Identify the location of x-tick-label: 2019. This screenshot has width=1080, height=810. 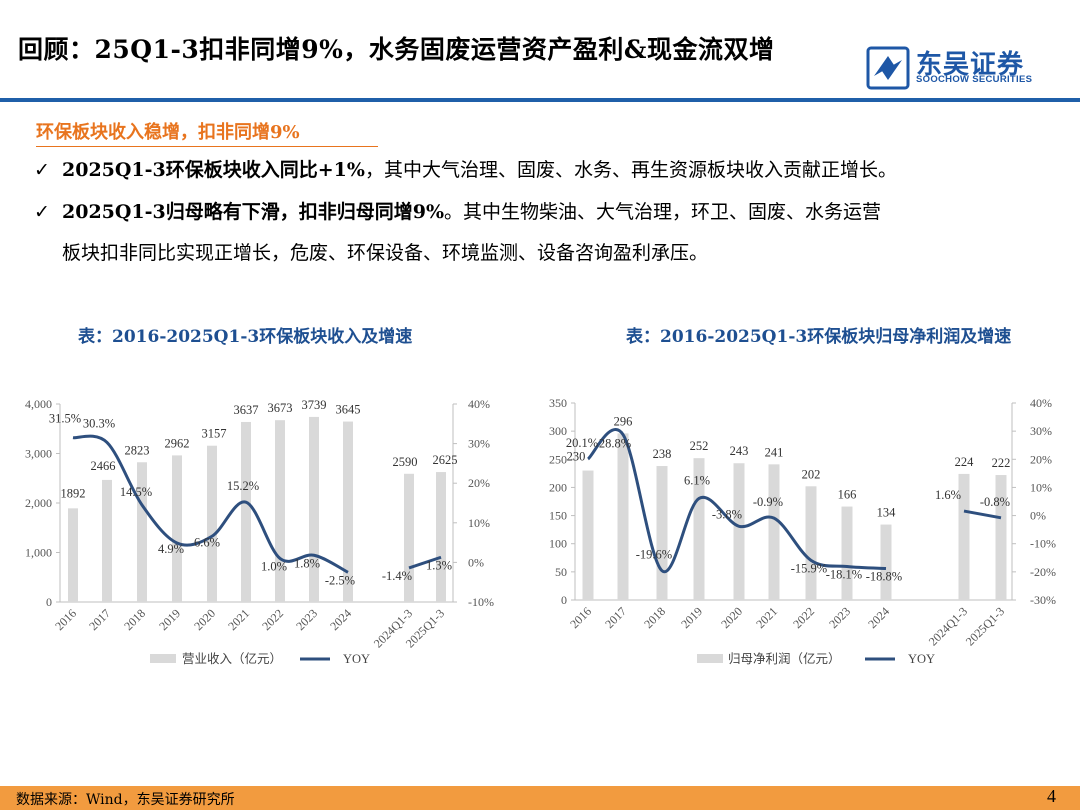
(169, 619).